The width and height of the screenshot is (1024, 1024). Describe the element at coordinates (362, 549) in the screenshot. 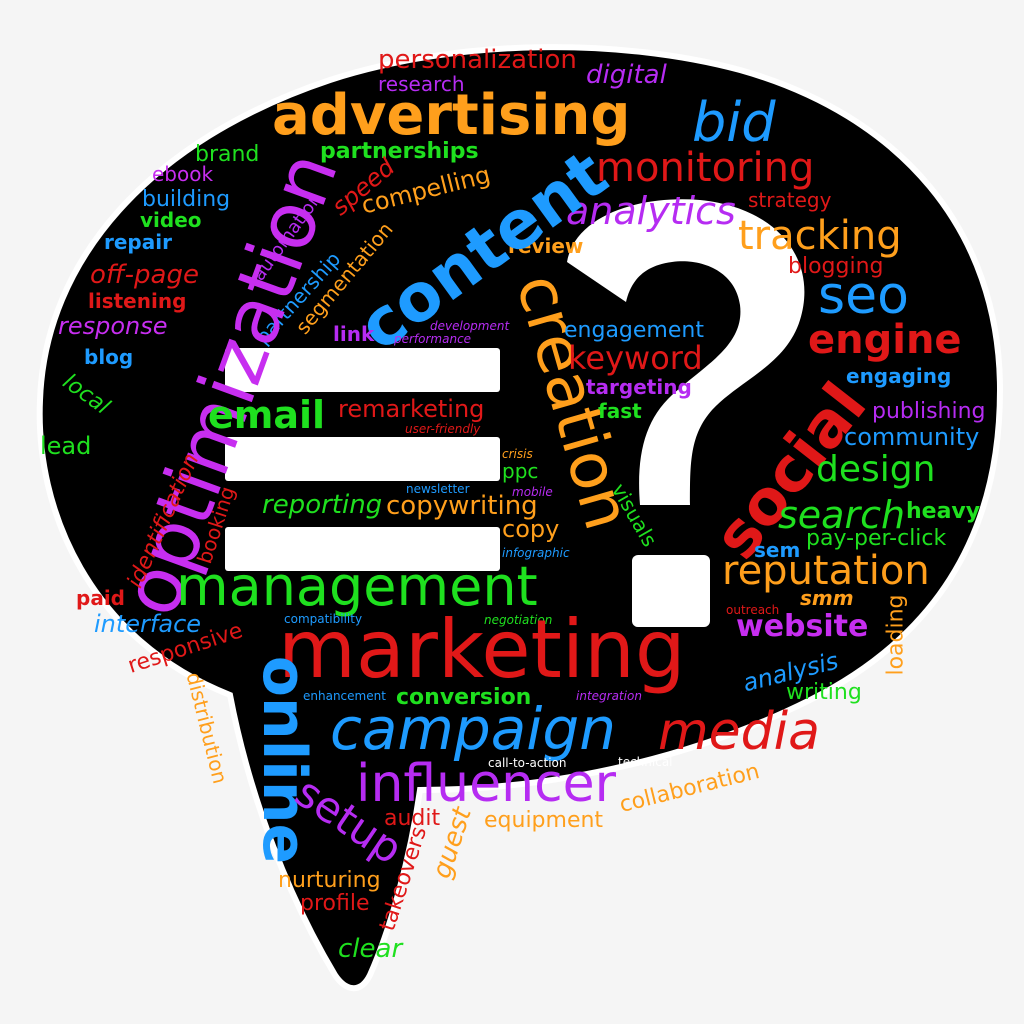

I see `equals-bar-bottom` at that location.